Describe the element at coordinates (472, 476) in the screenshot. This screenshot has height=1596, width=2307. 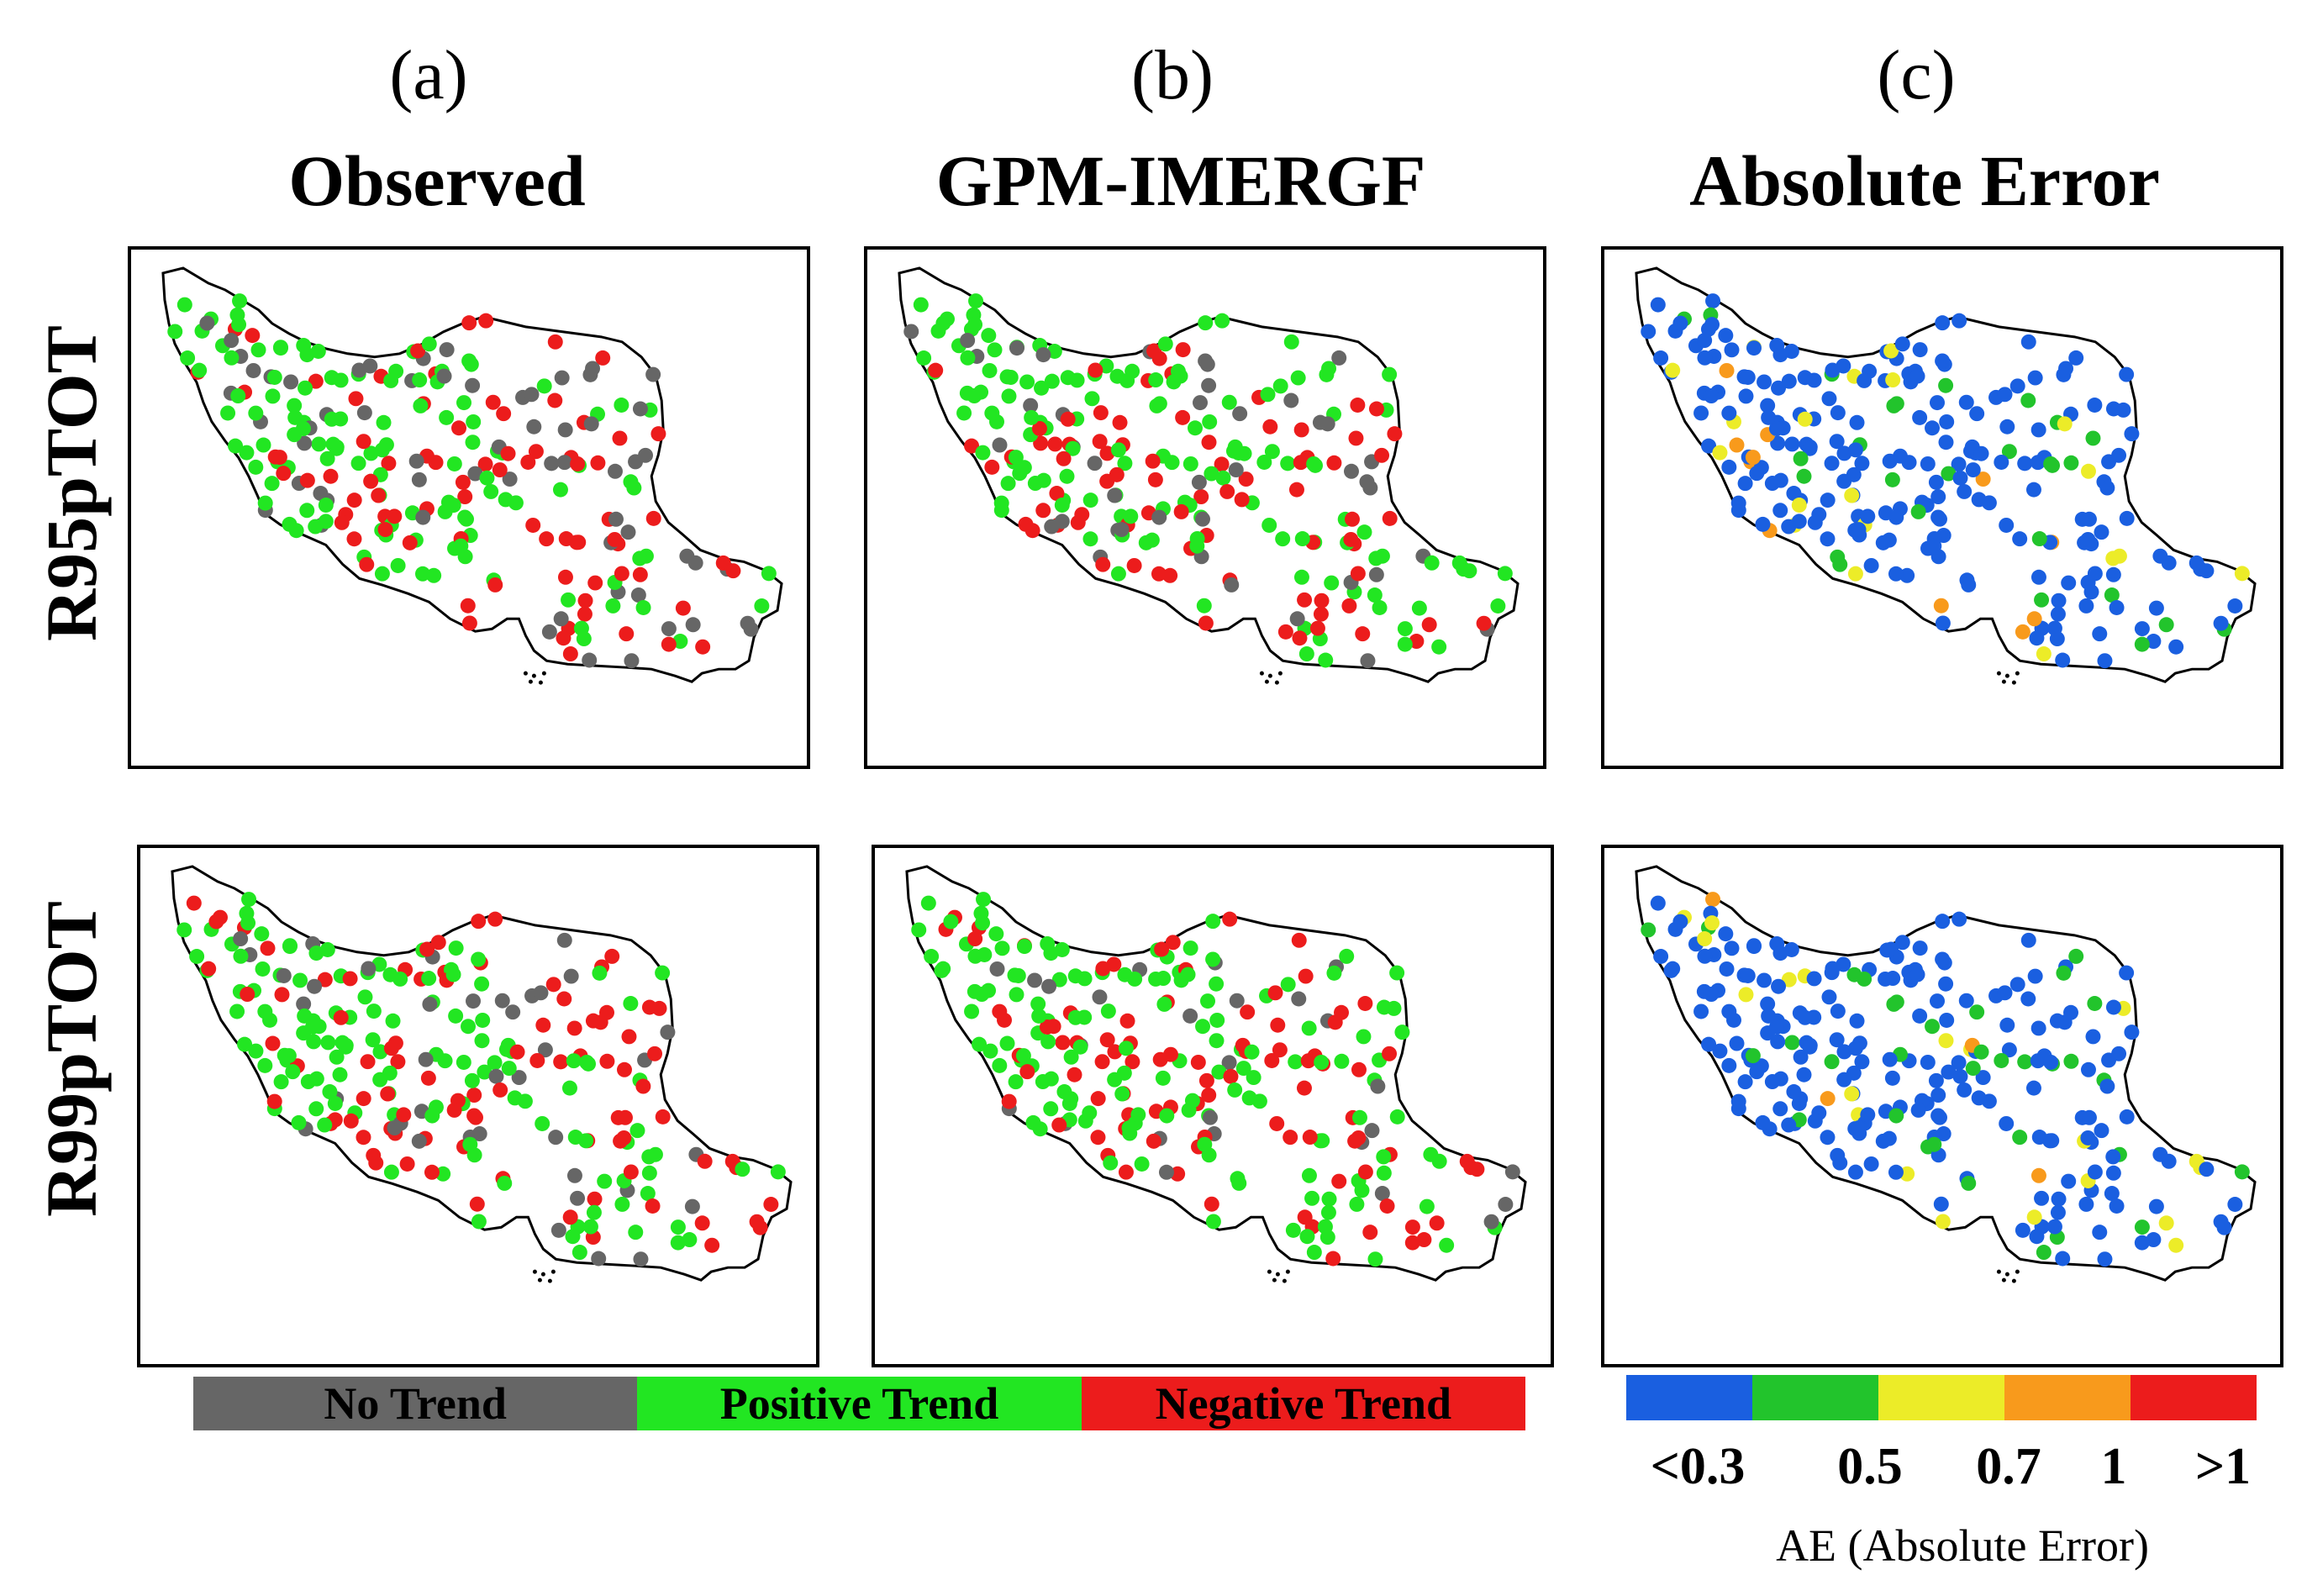
I see `map-observed-r95` at that location.